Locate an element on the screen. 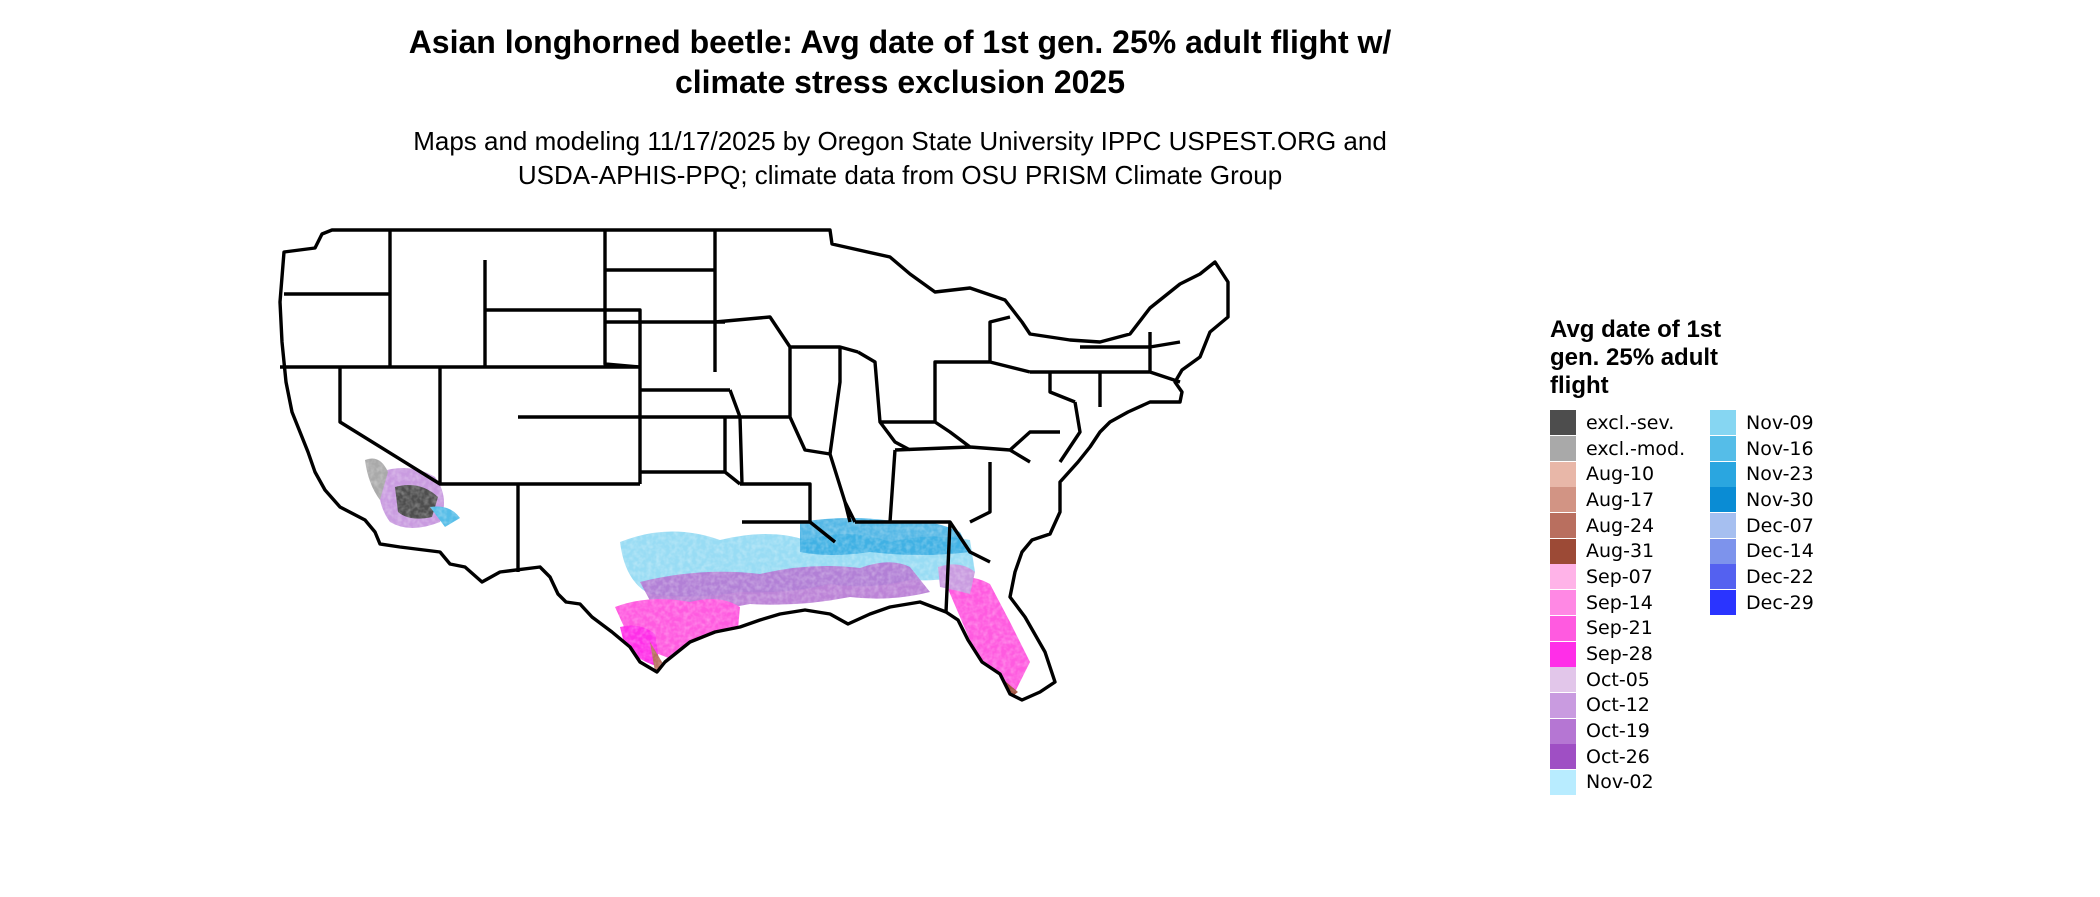  legend-label: Oct-12 is located at coordinates (1618, 705).